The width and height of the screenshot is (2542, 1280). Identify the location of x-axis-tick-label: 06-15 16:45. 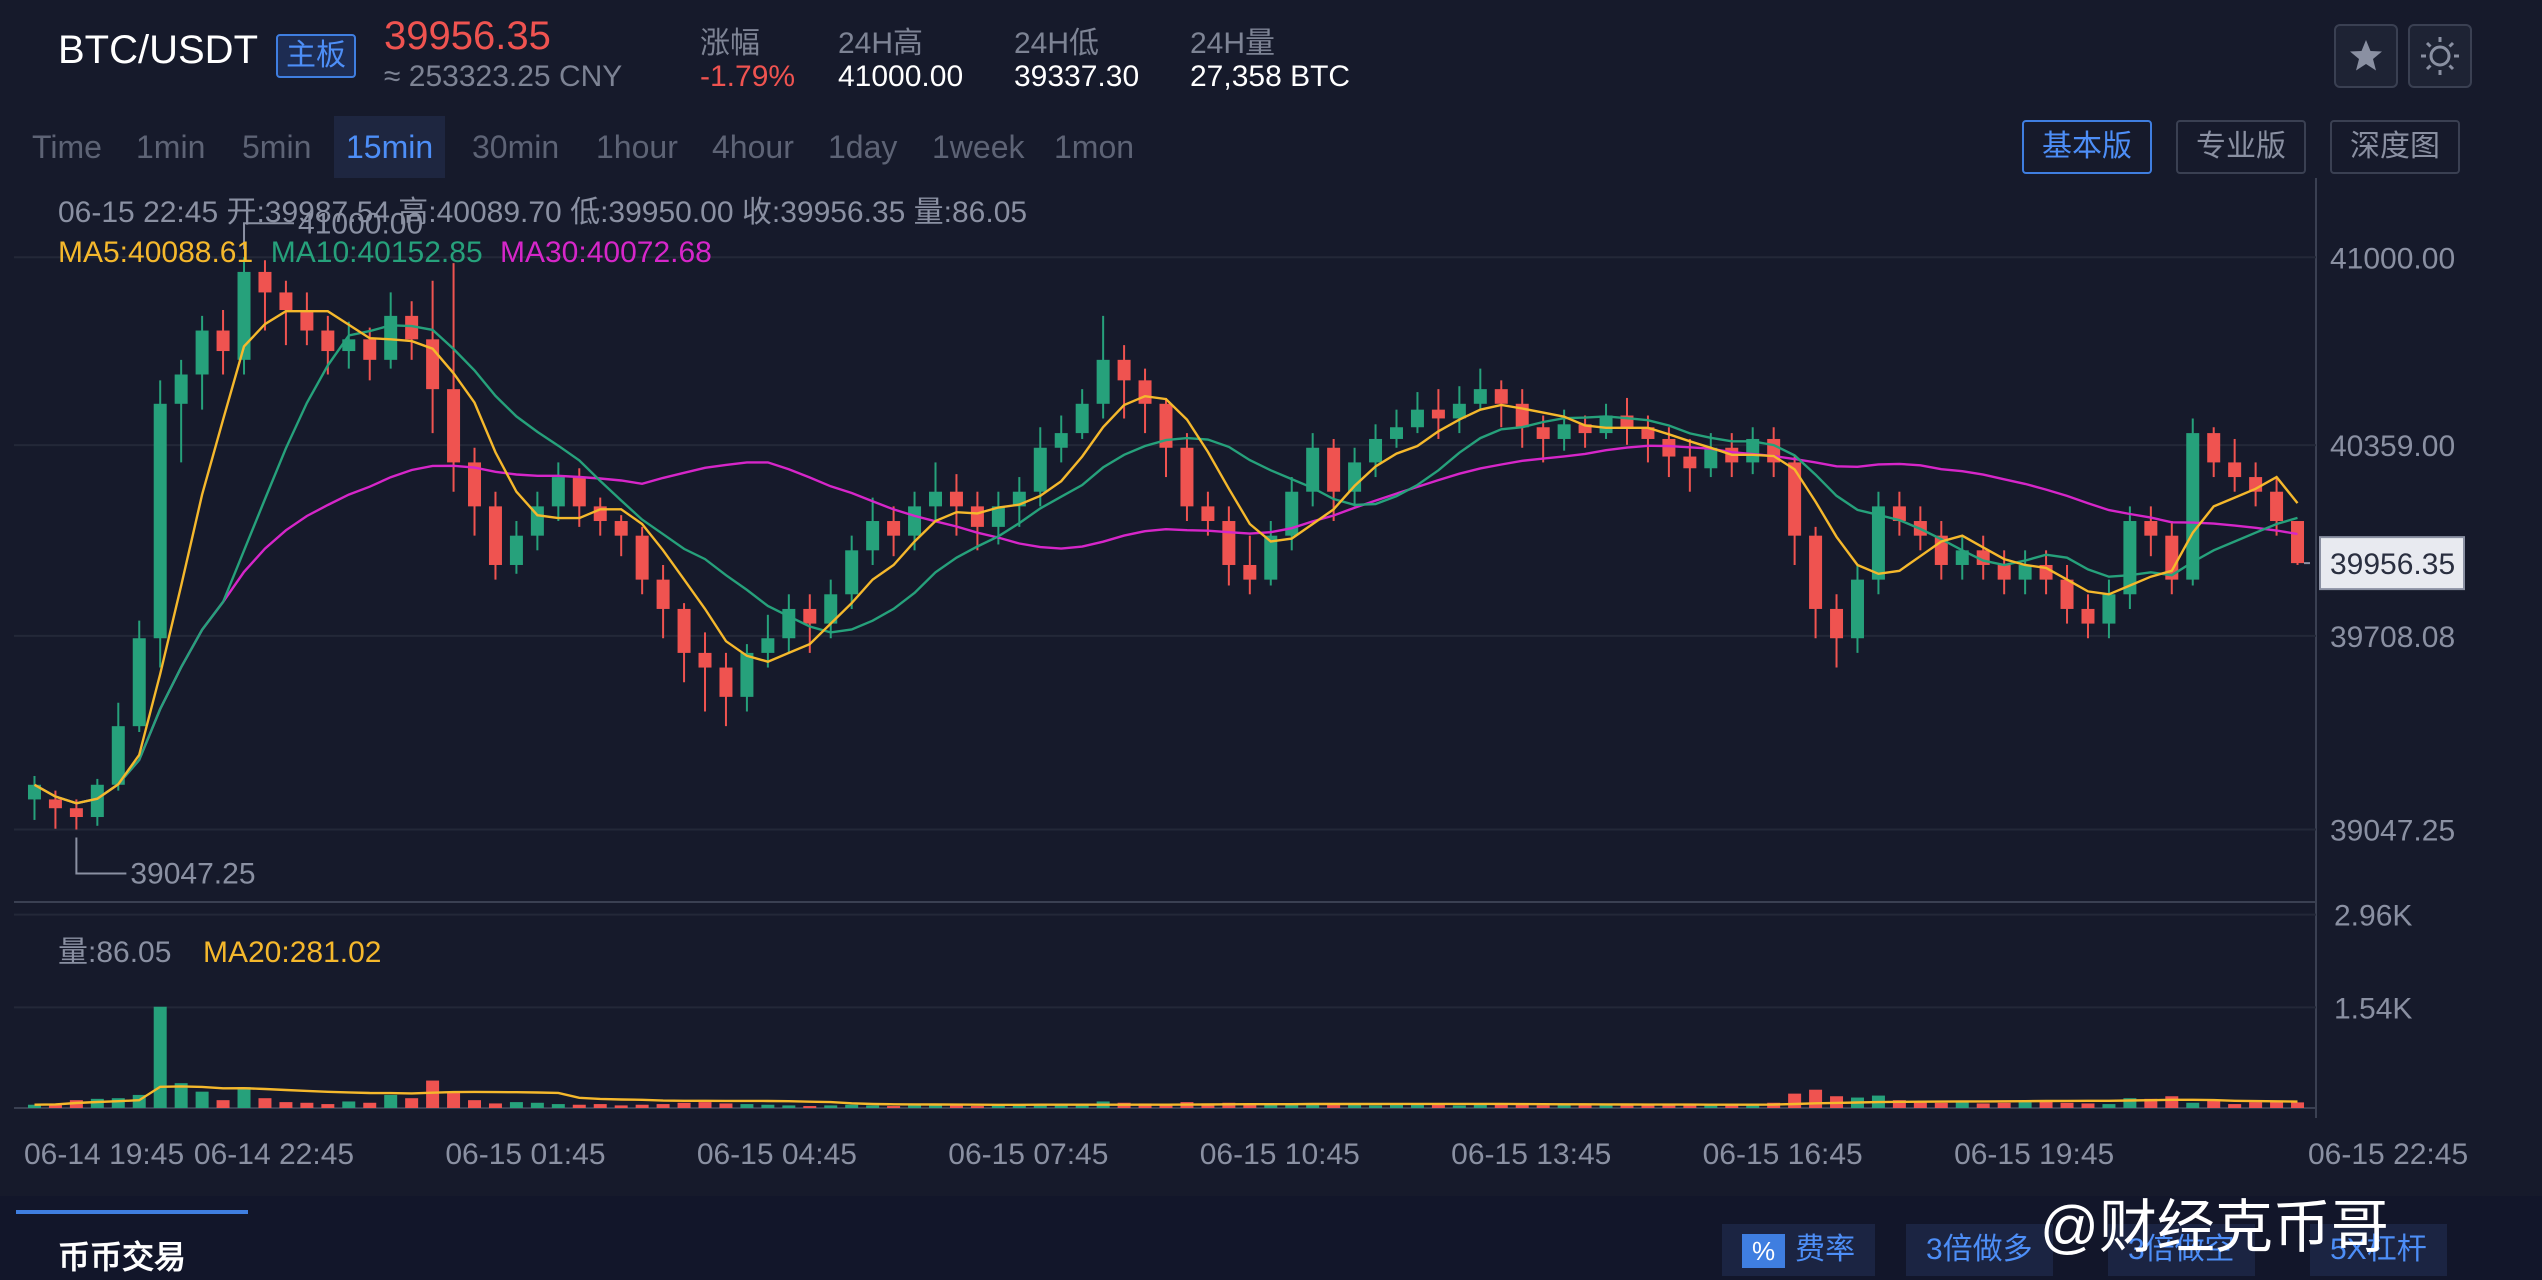
(1783, 1154).